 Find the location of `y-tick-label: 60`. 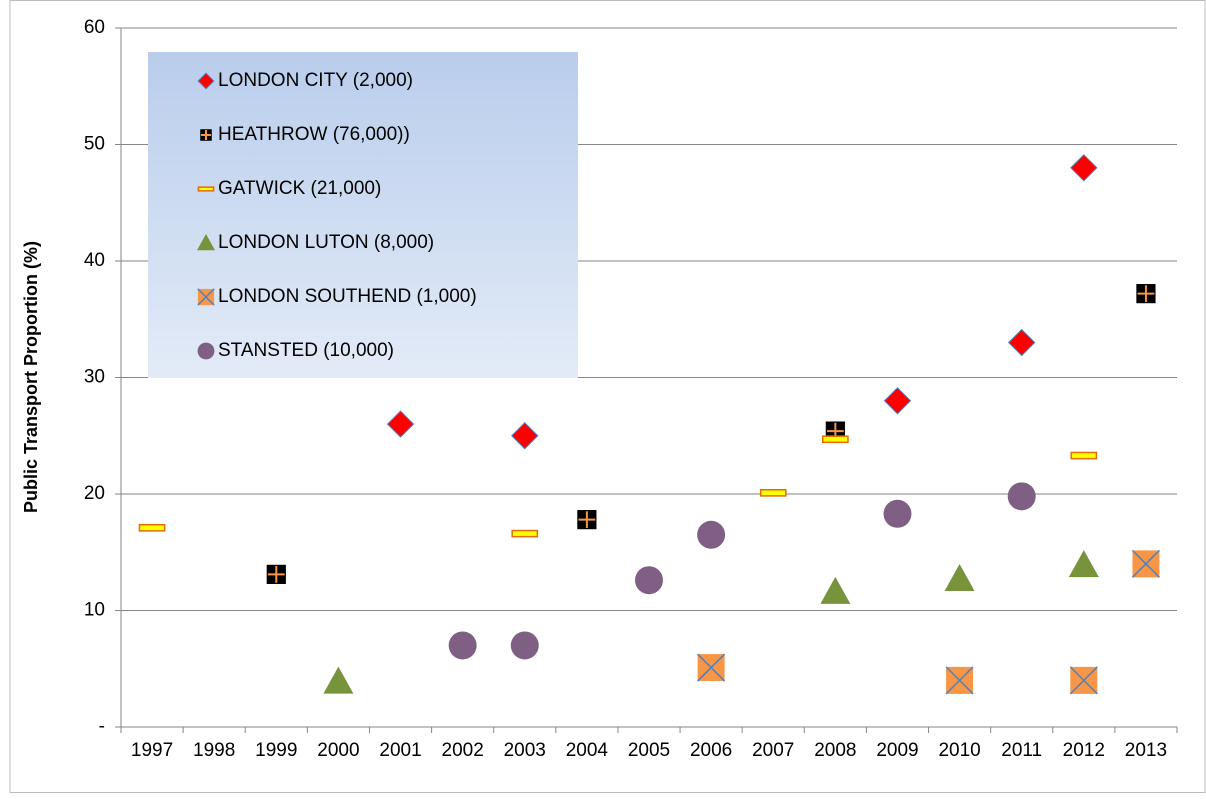

y-tick-label: 60 is located at coordinates (94, 27).